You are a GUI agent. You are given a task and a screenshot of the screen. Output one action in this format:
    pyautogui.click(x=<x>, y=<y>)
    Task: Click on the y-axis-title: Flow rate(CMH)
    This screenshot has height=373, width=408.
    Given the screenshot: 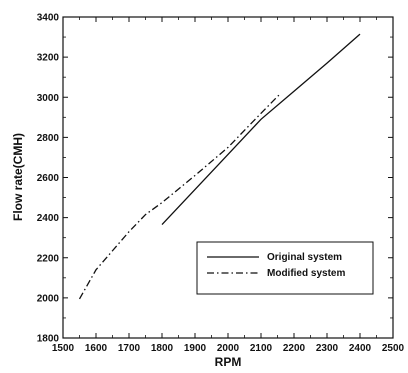 What is the action you would take?
    pyautogui.click(x=18, y=177)
    